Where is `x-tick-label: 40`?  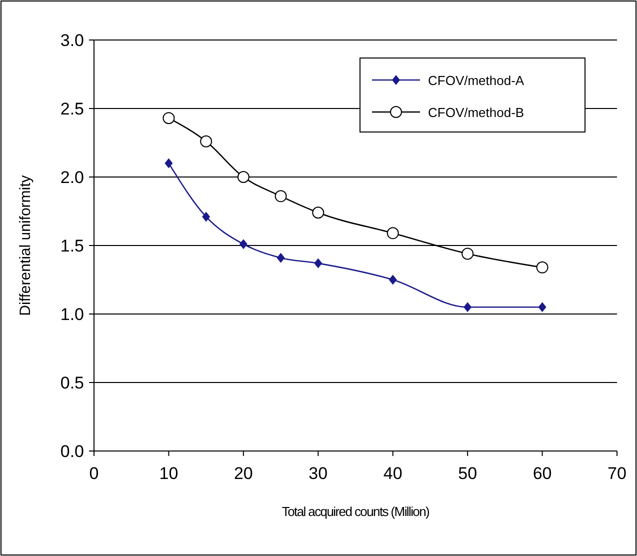
x-tick-label: 40 is located at coordinates (392, 473).